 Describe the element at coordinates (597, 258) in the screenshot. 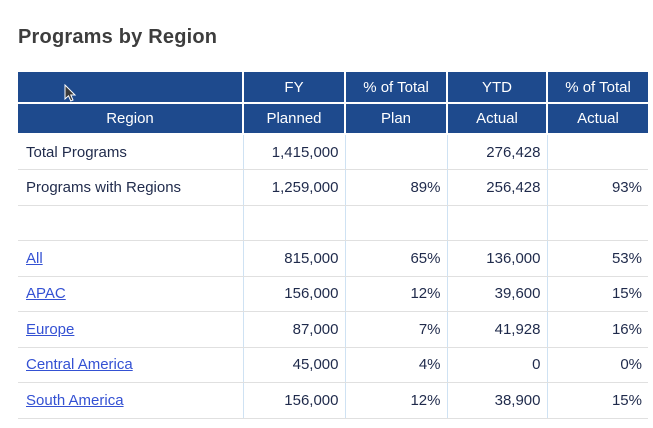

I see `pct-actual-value: 53%` at that location.